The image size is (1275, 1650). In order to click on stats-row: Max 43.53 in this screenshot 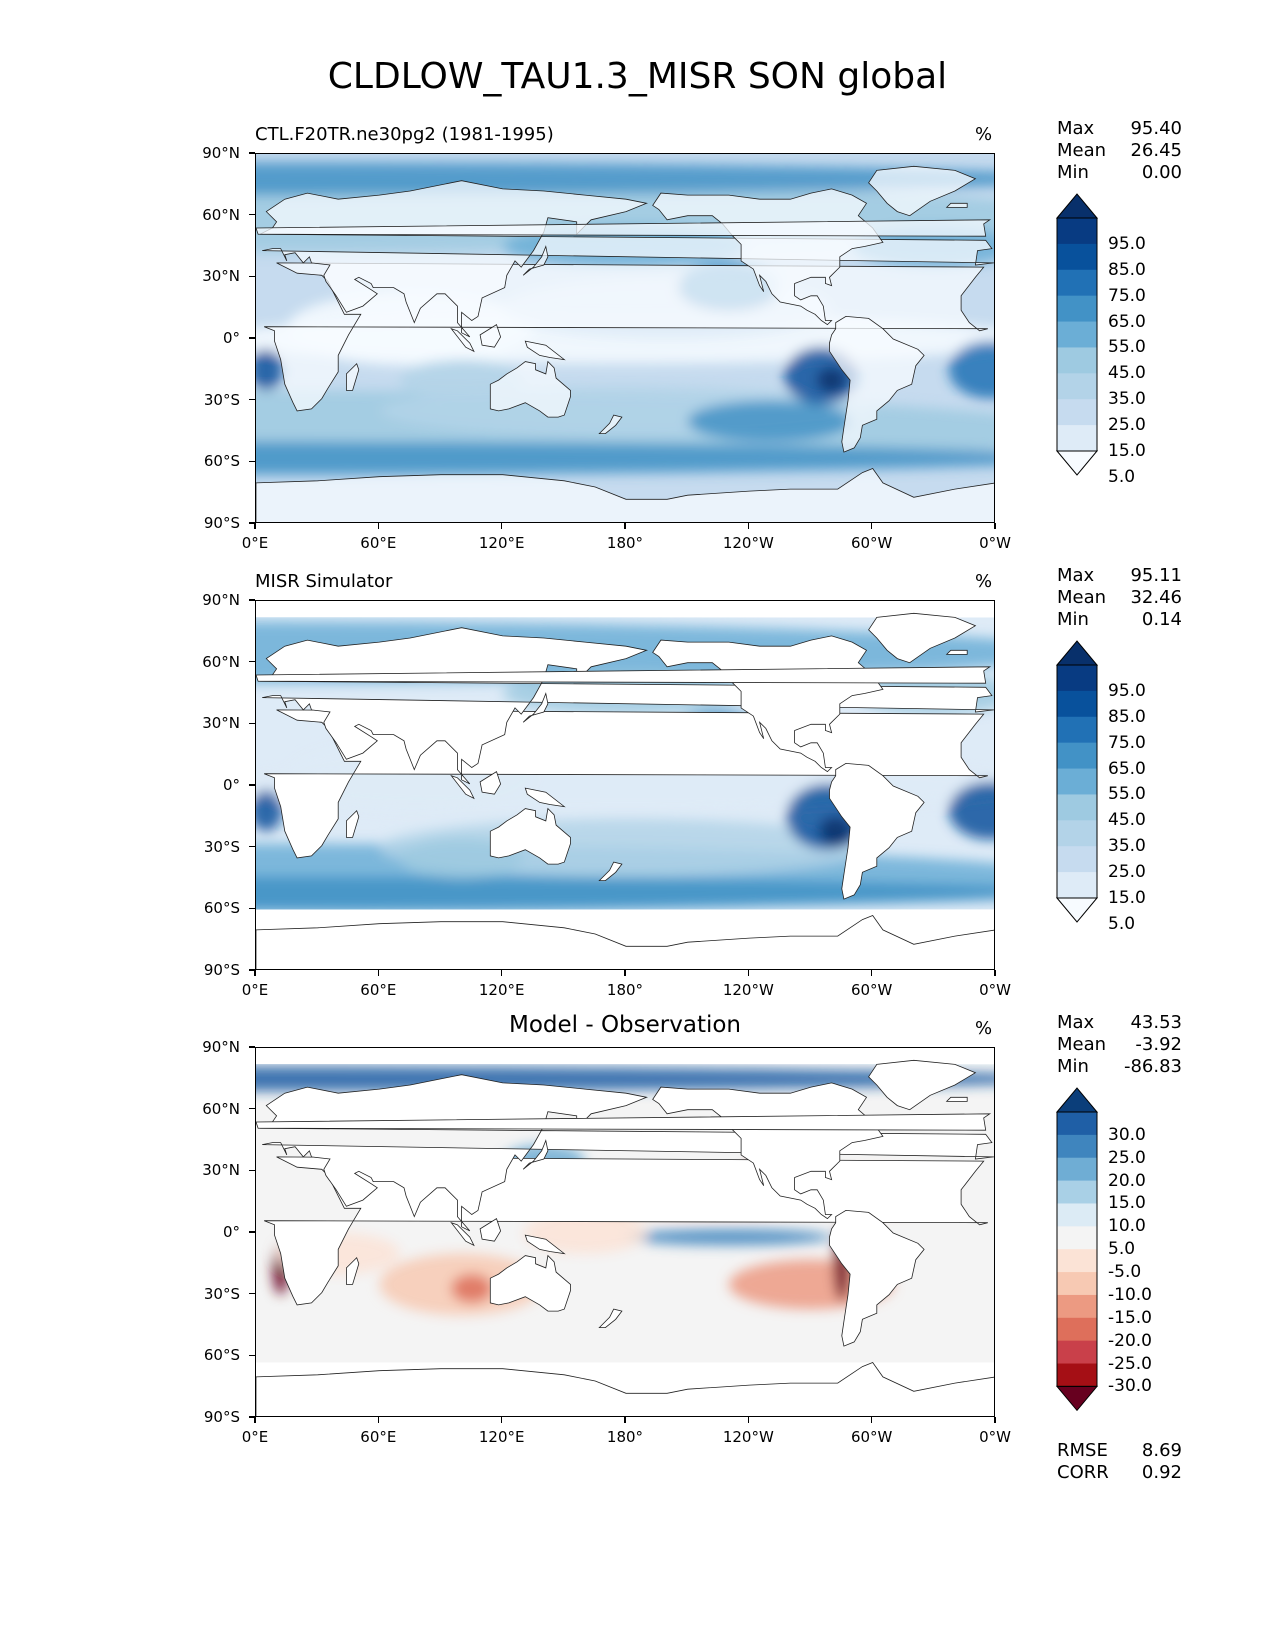, I will do `click(1119, 1023)`.